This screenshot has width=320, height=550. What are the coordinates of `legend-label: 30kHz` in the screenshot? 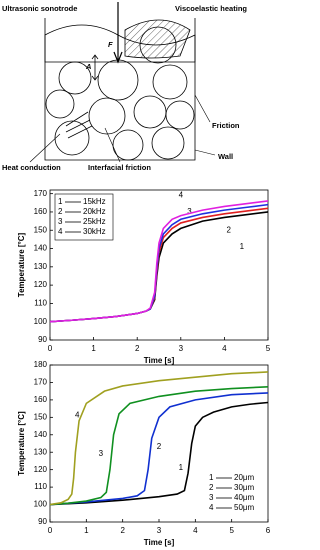 It's located at (94, 231).